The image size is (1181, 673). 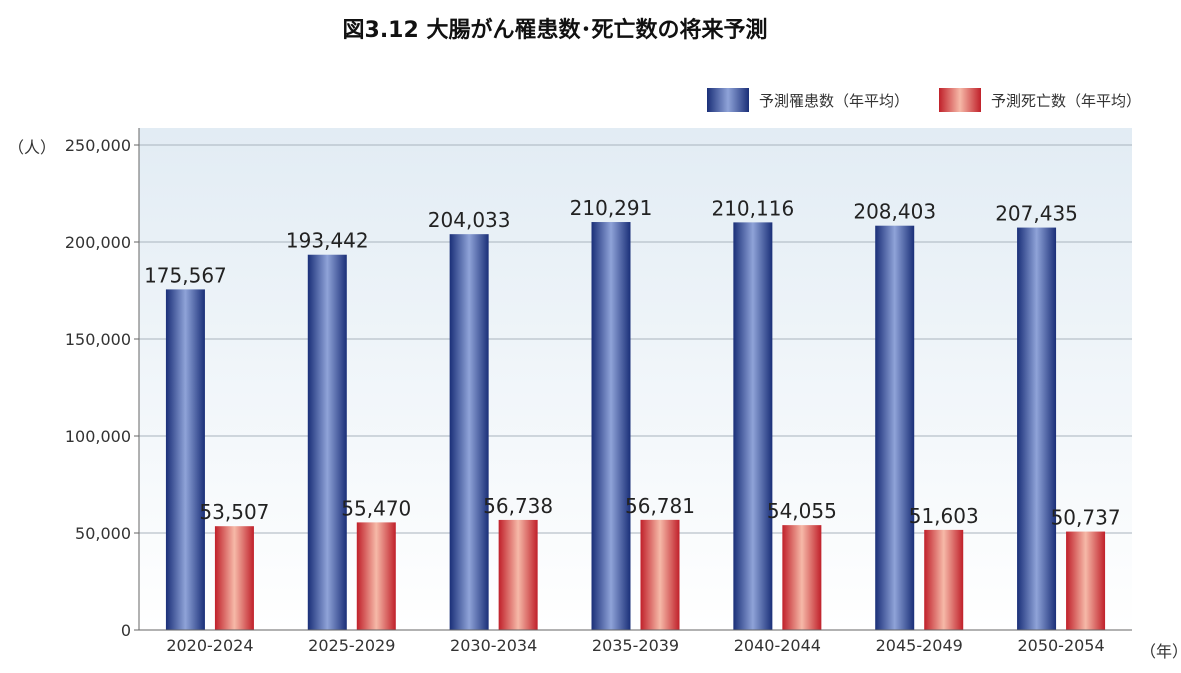 I want to click on legend-item-incidence: 予測罹患数（年平均）, so click(x=807, y=100).